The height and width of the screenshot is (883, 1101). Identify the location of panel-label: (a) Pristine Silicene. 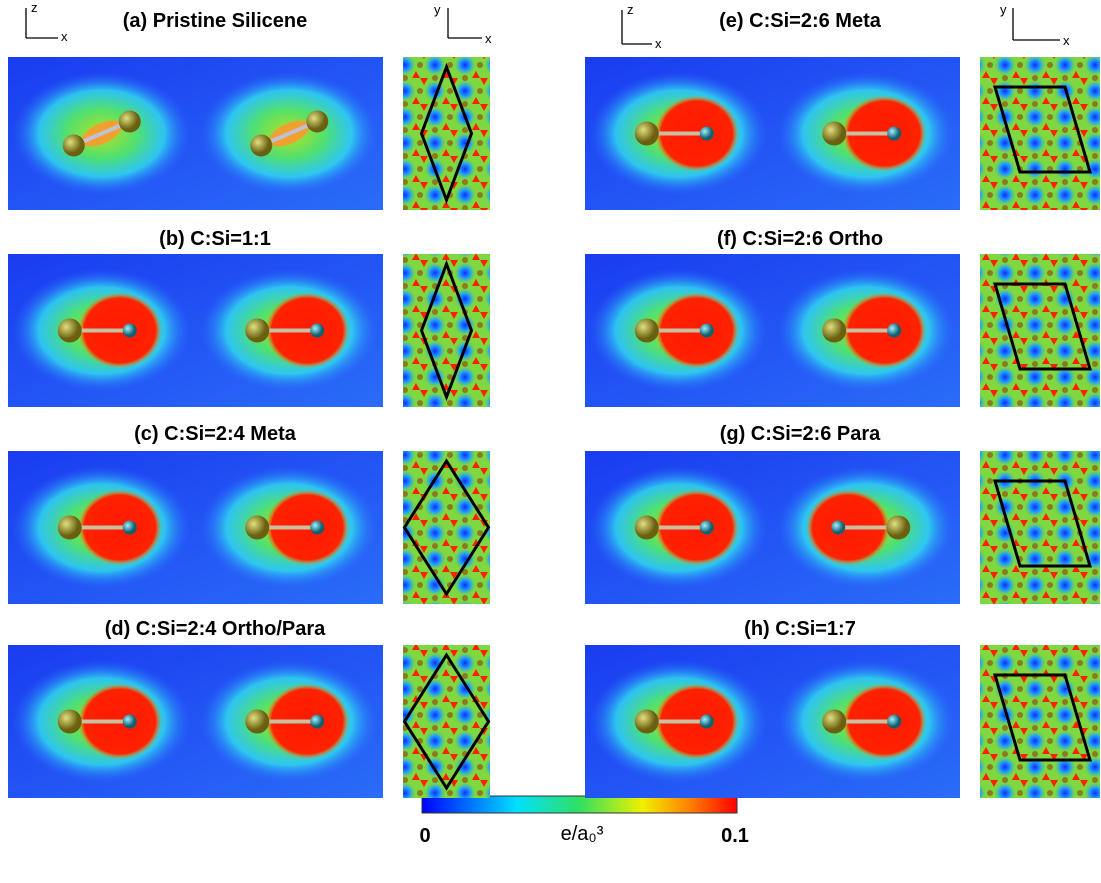
(215, 21).